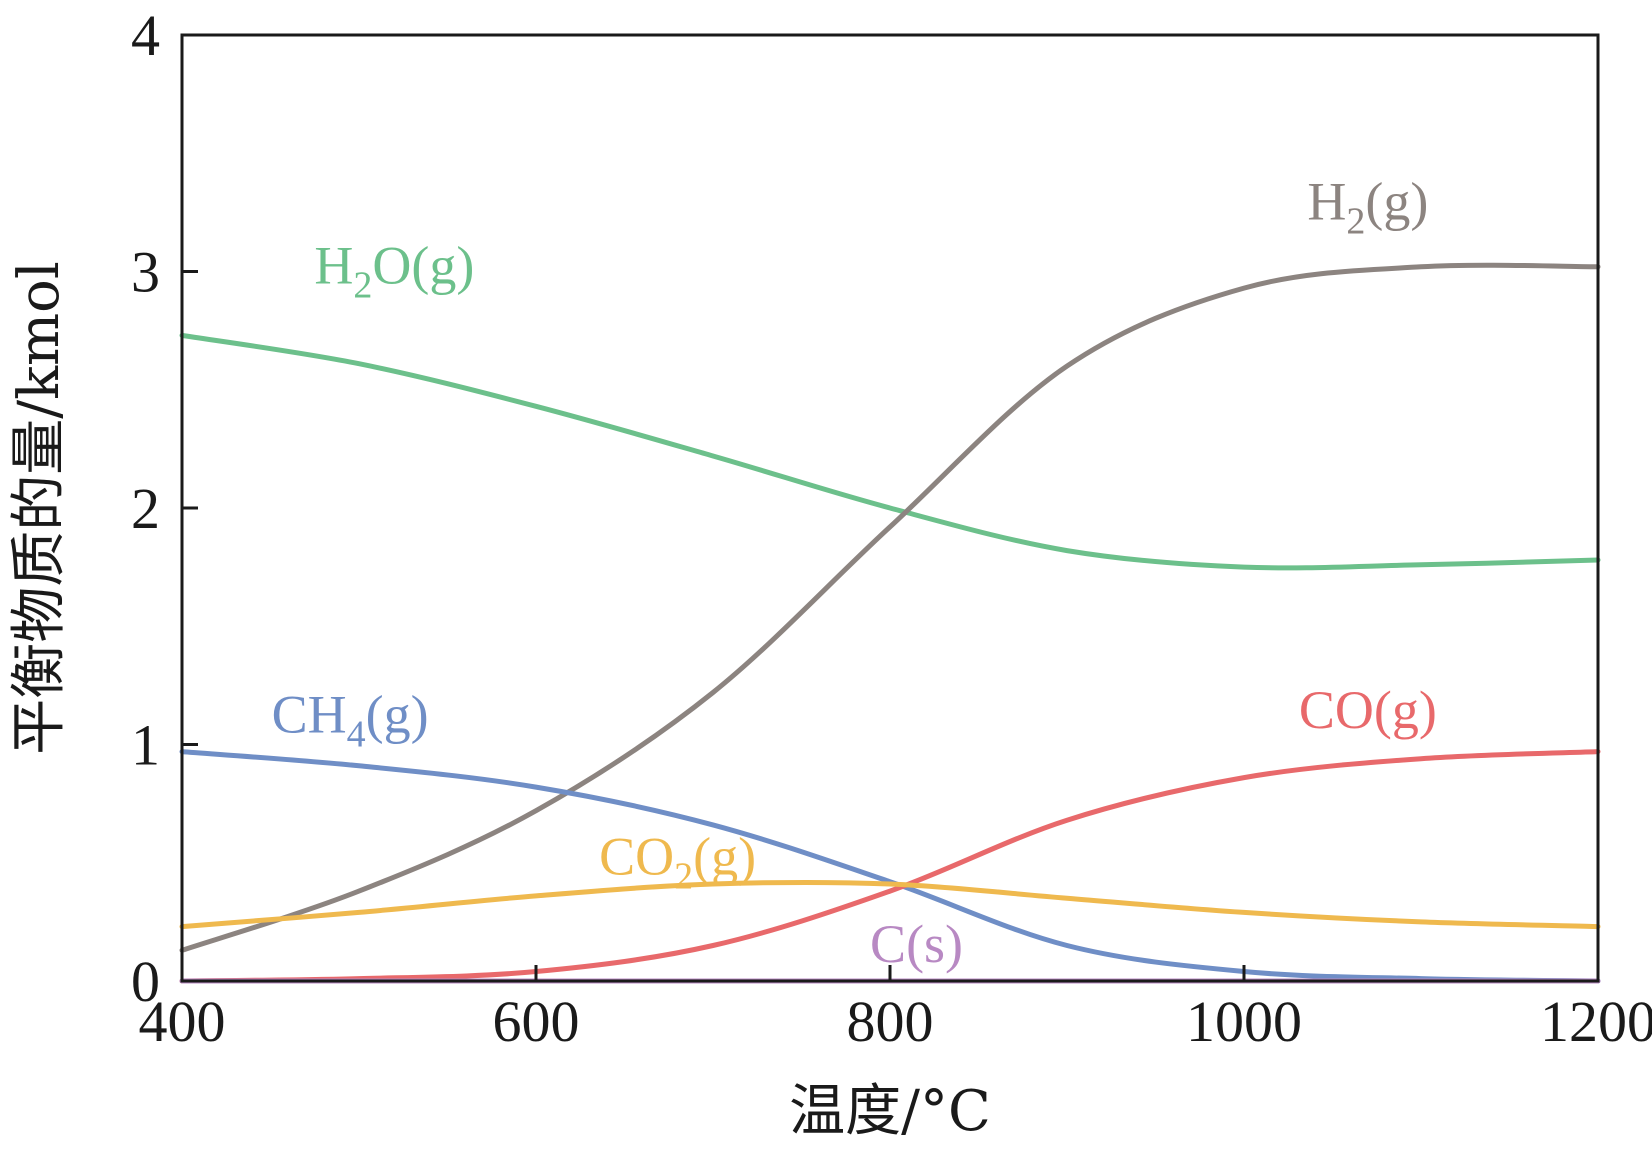 The height and width of the screenshot is (1154, 1652). Describe the element at coordinates (1596, 1021) in the screenshot. I see `x-tick-label: 1200` at that location.